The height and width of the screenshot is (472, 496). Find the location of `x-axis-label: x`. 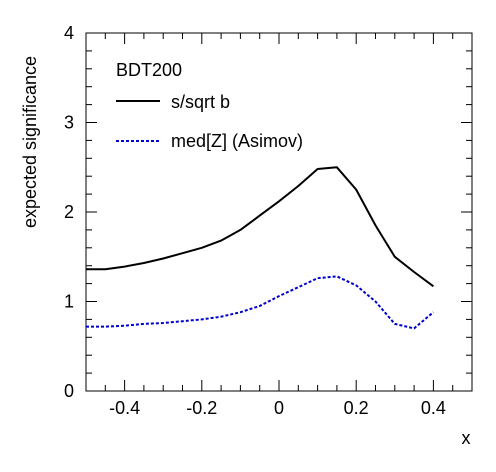

x-axis-label: x is located at coordinates (466, 438).